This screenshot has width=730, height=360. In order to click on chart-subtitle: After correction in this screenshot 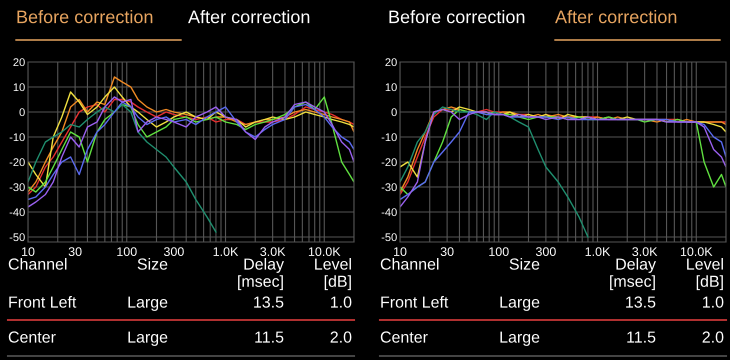, I will do `click(249, 17)`.